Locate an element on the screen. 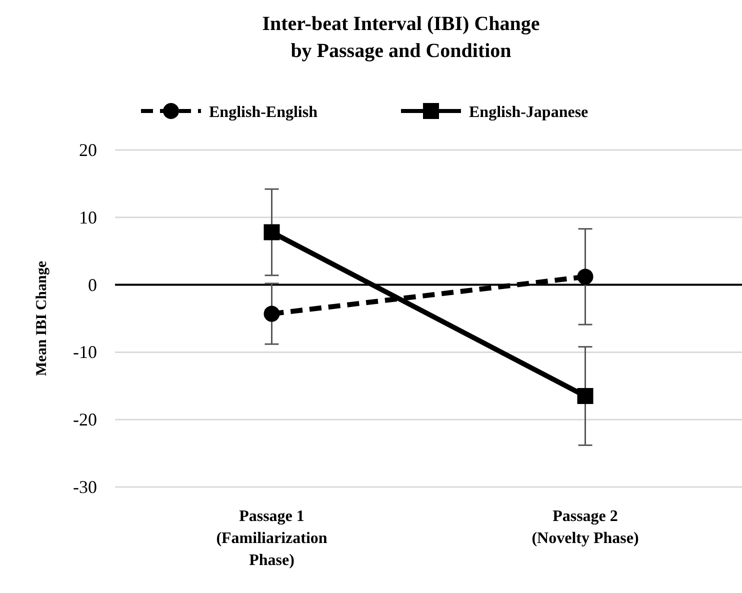 The height and width of the screenshot is (593, 742). legend-label: English-English is located at coordinates (263, 112).